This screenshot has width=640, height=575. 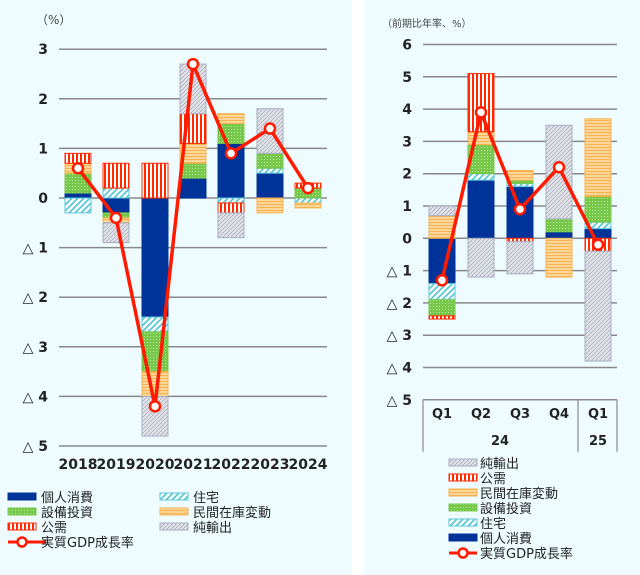 What do you see at coordinates (270, 170) in the screenshot?
I see `bar-segment-housing-2023` at bounding box center [270, 170].